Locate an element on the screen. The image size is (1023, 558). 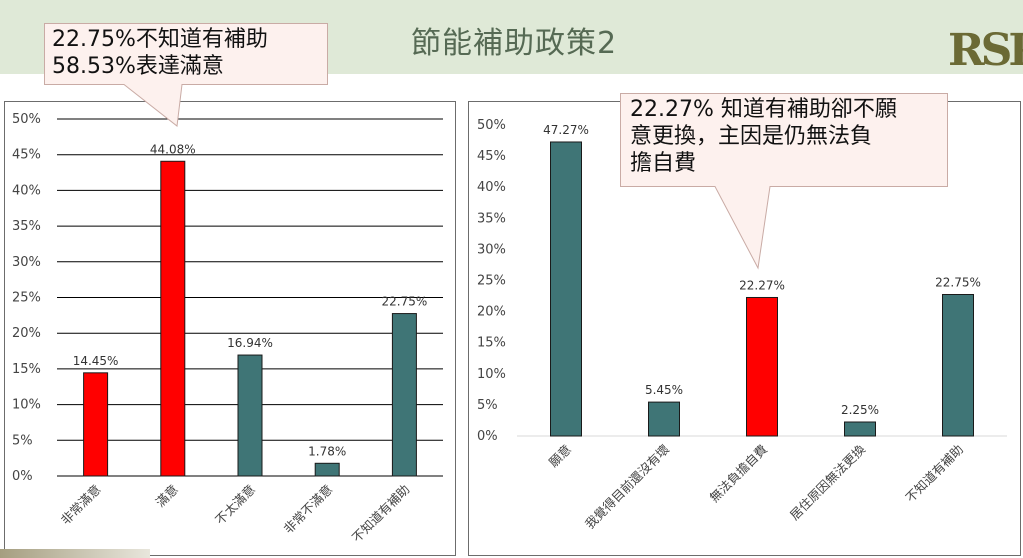
left-chart-ytick-label: 45% is located at coordinates (26, 155).